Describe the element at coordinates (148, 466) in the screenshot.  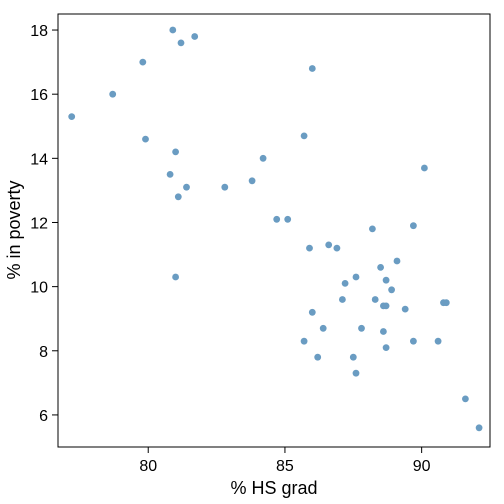
I see `x-tick-label: 80` at that location.